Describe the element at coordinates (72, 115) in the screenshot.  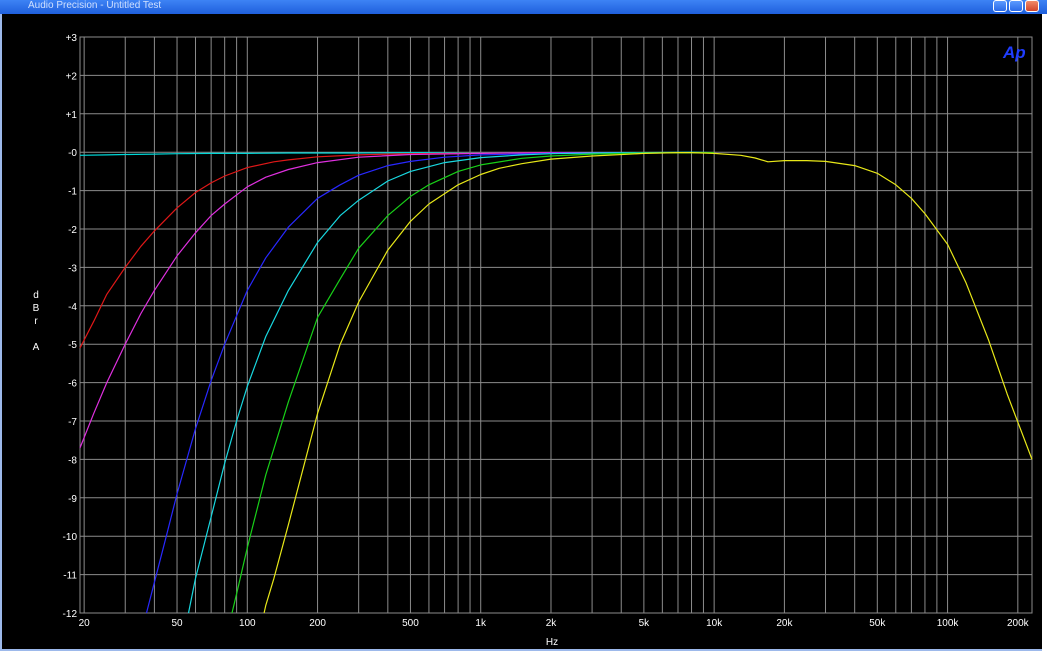
I see `y-tick-label: +1` at that location.